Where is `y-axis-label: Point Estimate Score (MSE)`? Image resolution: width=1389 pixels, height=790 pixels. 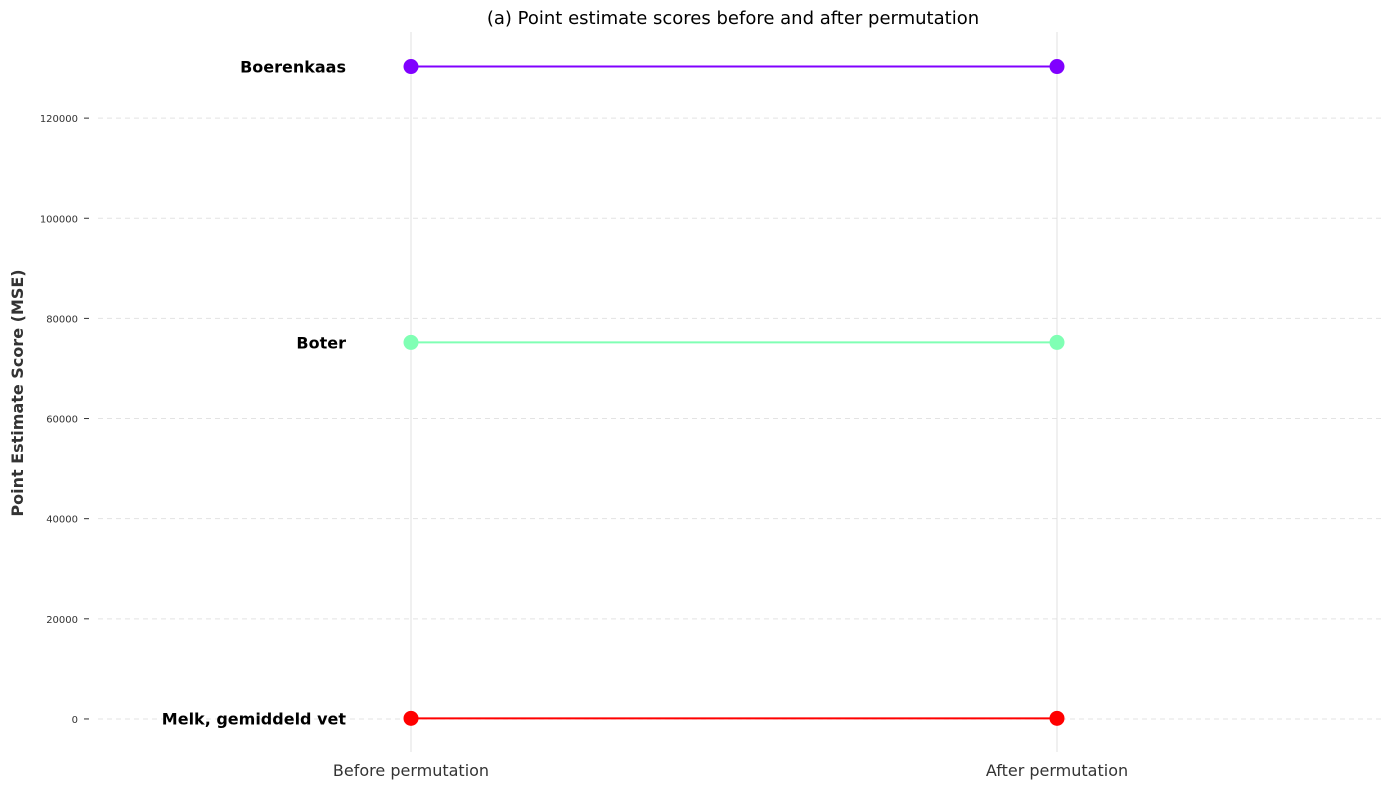
y-axis-label: Point Estimate Score (MSE) is located at coordinates (17, 392).